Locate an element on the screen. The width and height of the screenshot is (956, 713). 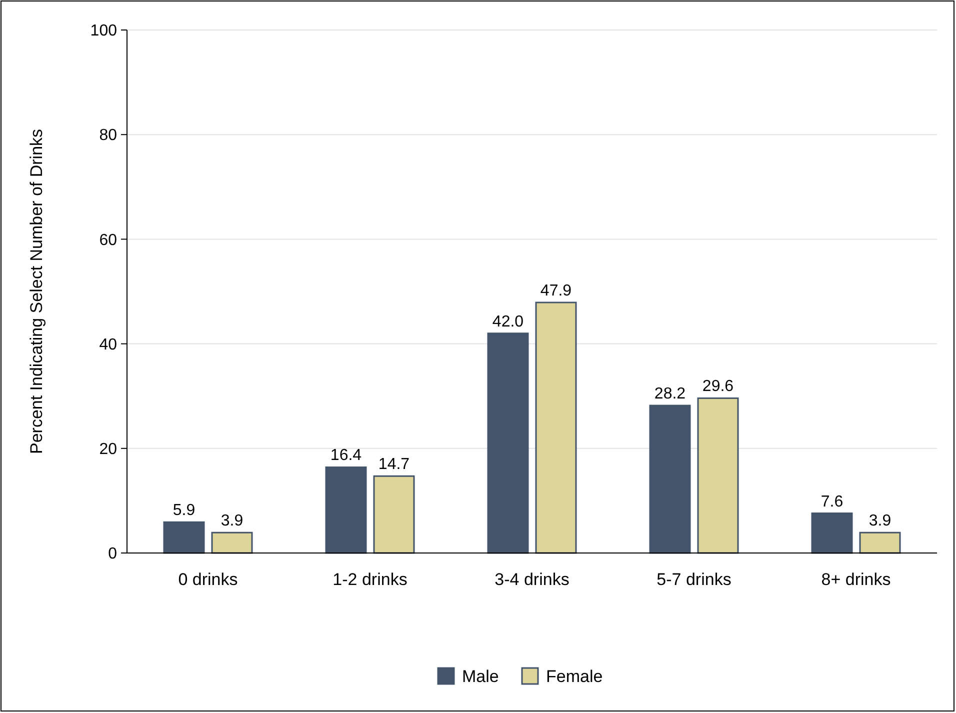
x-tick-label: 8+ drinks is located at coordinates (856, 579).